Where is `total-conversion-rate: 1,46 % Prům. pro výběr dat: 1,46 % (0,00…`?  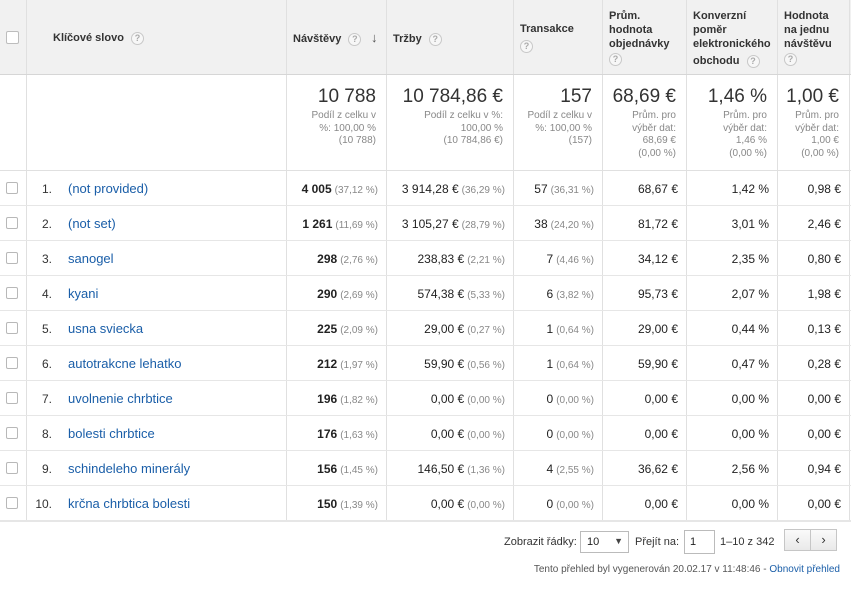
total-conversion-rate: 1,46 % Prům. pro výběr dat: 1,46 % (0,00… is located at coordinates (732, 122).